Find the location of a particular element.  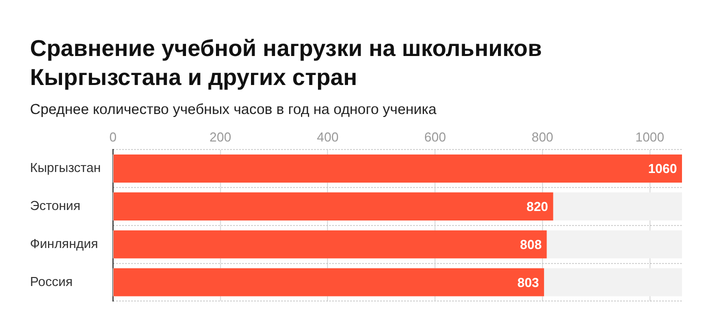

x-tick-label: 400 is located at coordinates (327, 136).